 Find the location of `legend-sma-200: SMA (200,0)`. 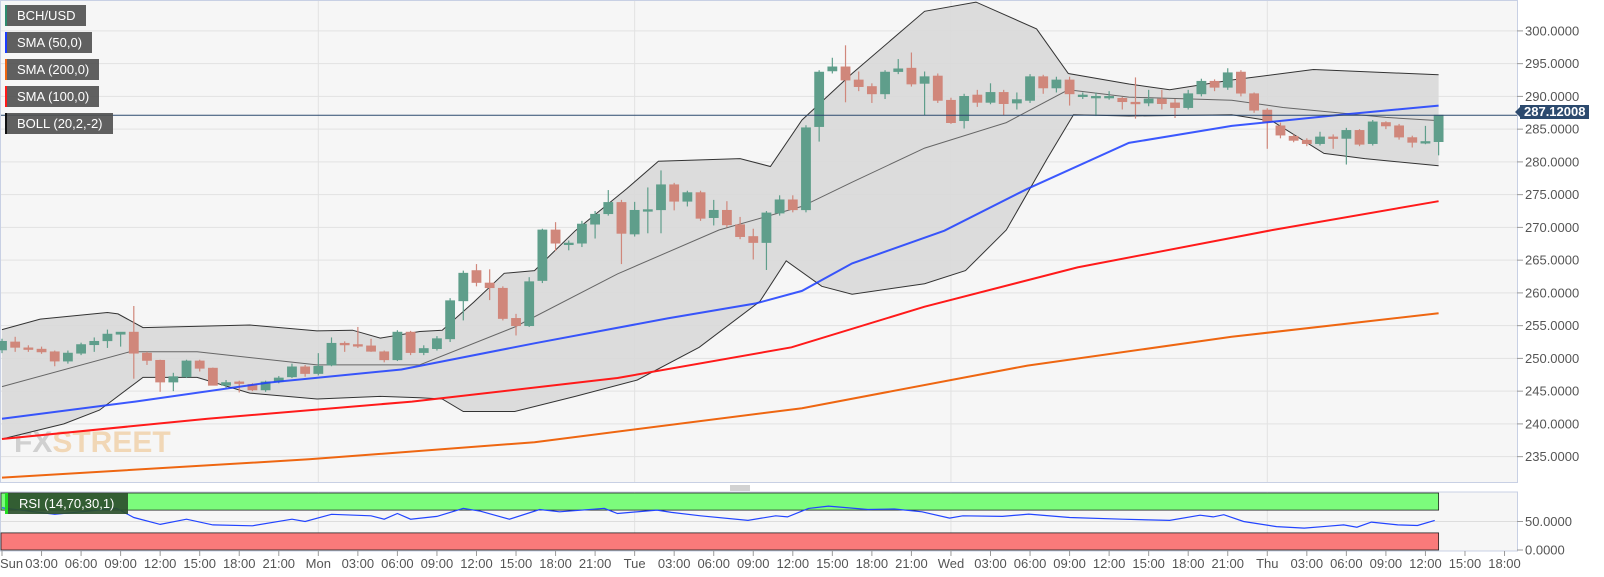

legend-sma-200: SMA (200,0) is located at coordinates (52, 69).